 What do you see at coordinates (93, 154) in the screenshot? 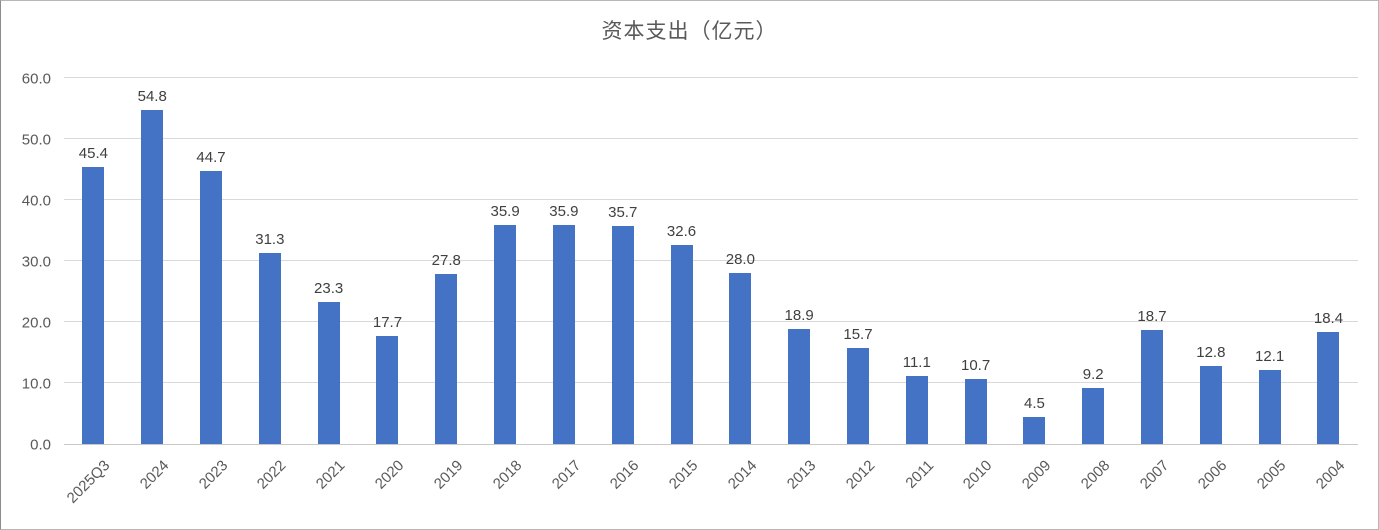
I see `bar-value-label: 45.4` at bounding box center [93, 154].